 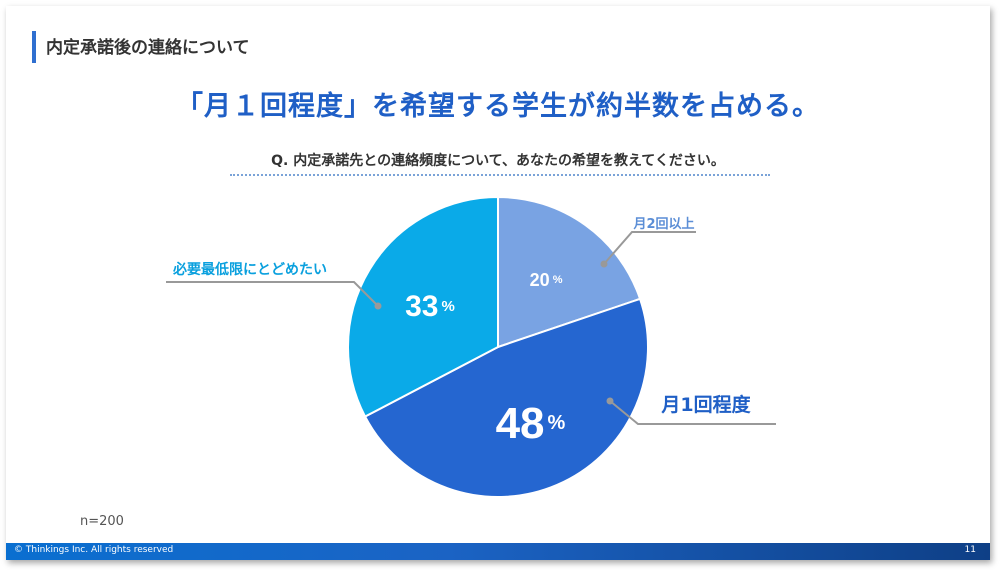 I want to click on footer-bar: © Thinkings Inc. All rights reserved 11, so click(x=498, y=551).